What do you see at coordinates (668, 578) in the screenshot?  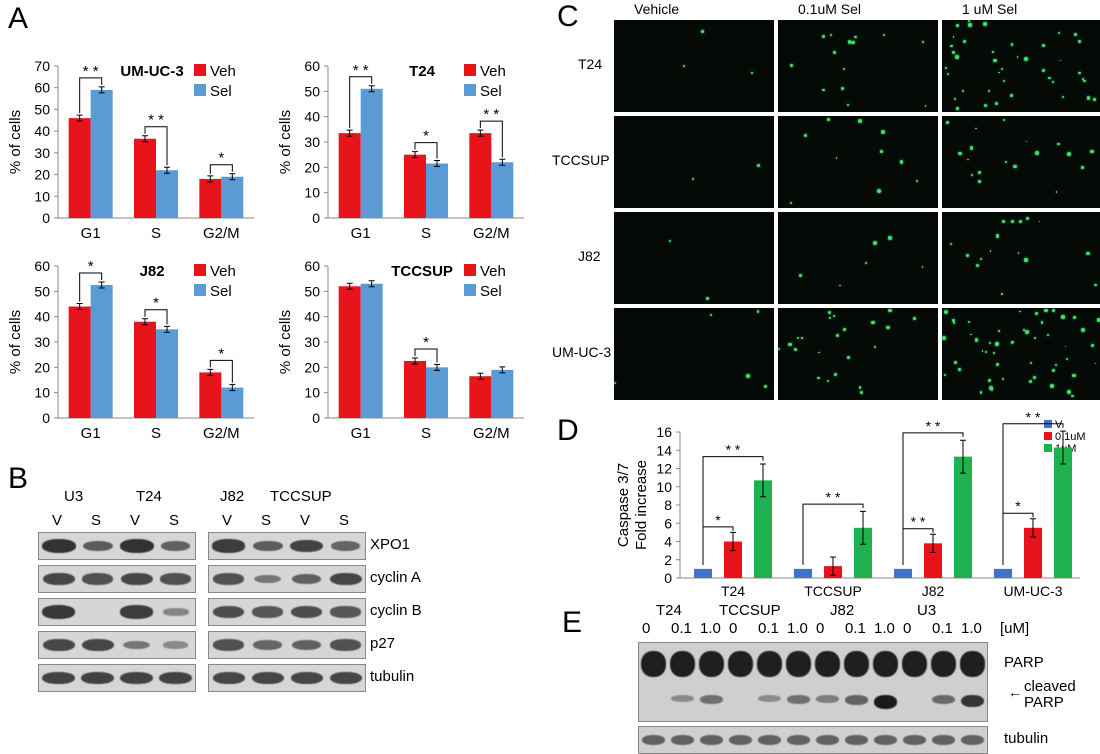 I see `y-tick-label: 0` at bounding box center [668, 578].